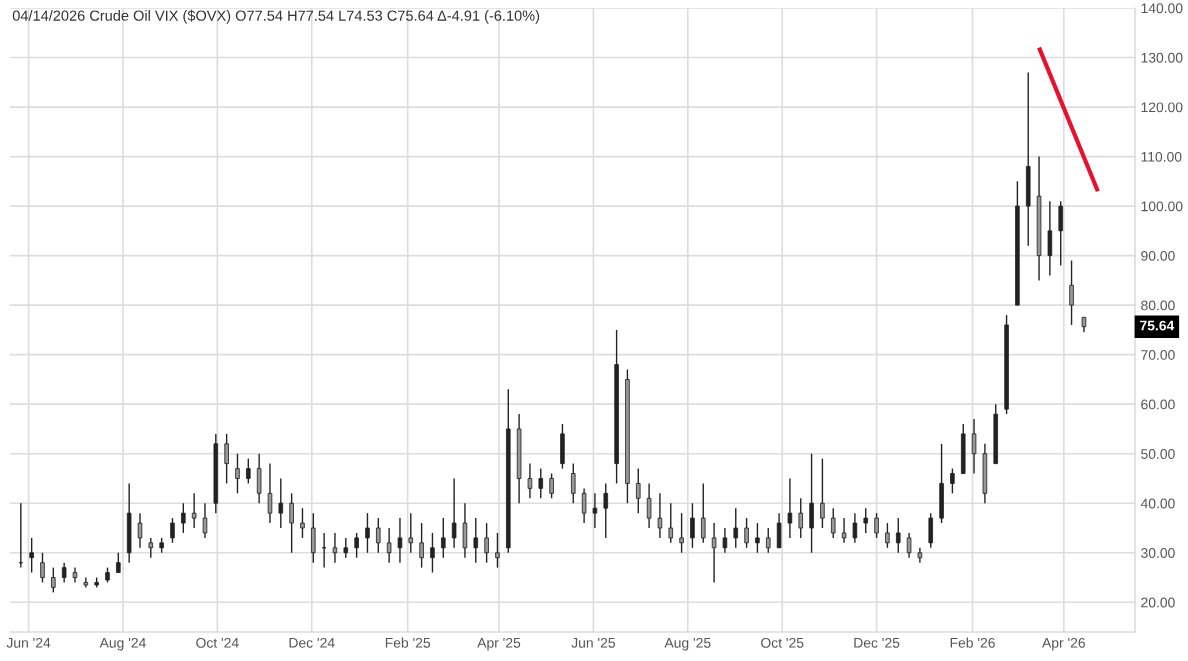 Image resolution: width=1188 pixels, height=661 pixels. What do you see at coordinates (1162, 206) in the screenshot?
I see `y-tick-label: 100.00` at bounding box center [1162, 206].